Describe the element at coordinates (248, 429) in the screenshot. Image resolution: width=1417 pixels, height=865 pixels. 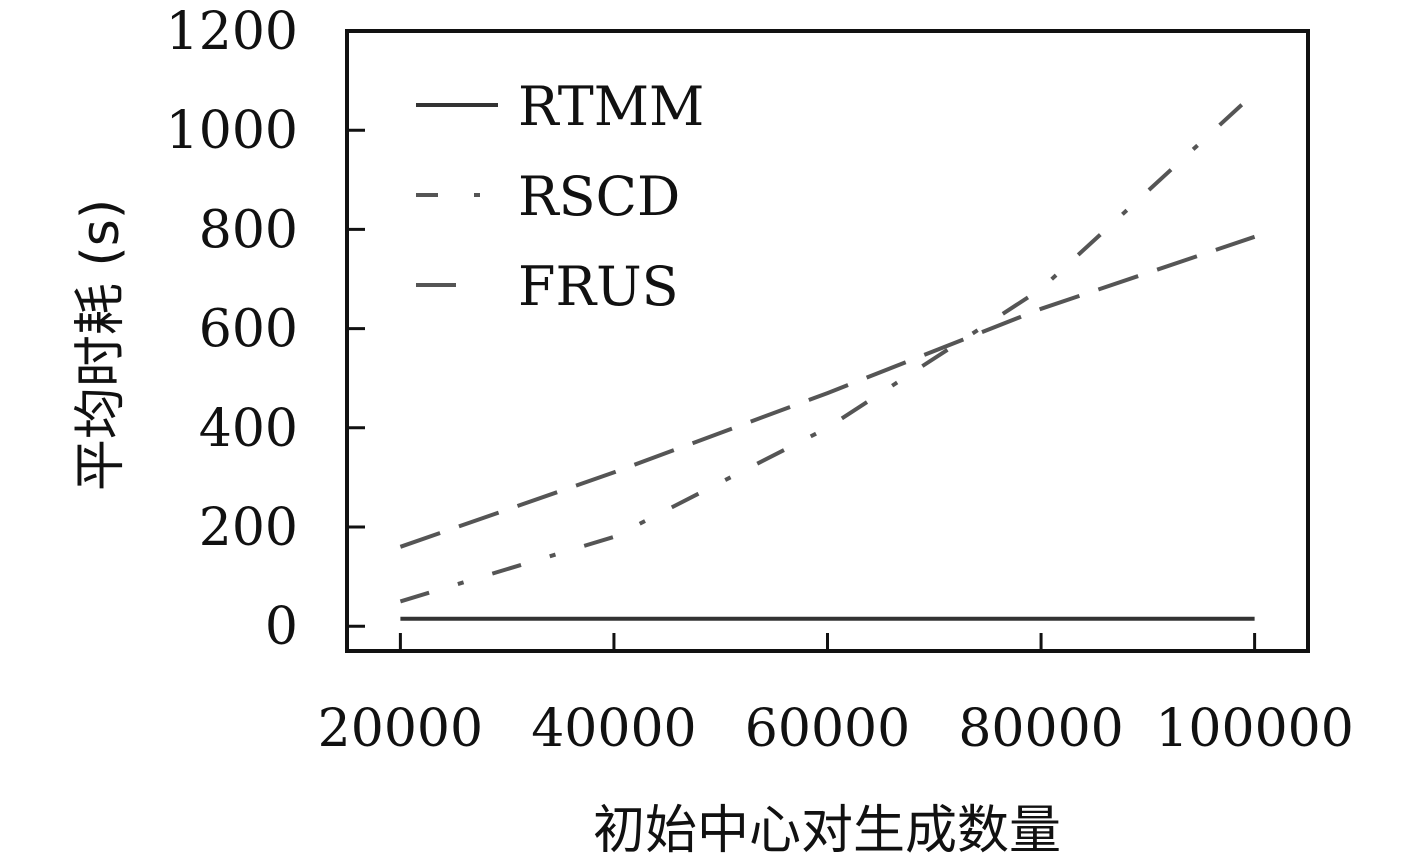
I see `y-tick-label: 400` at that location.